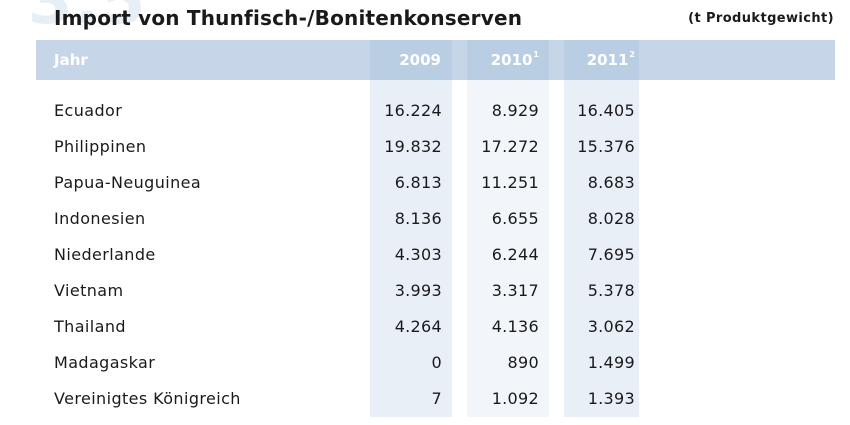  Describe the element at coordinates (611, 290) in the screenshot. I see `value-cell: 5.378` at that location.